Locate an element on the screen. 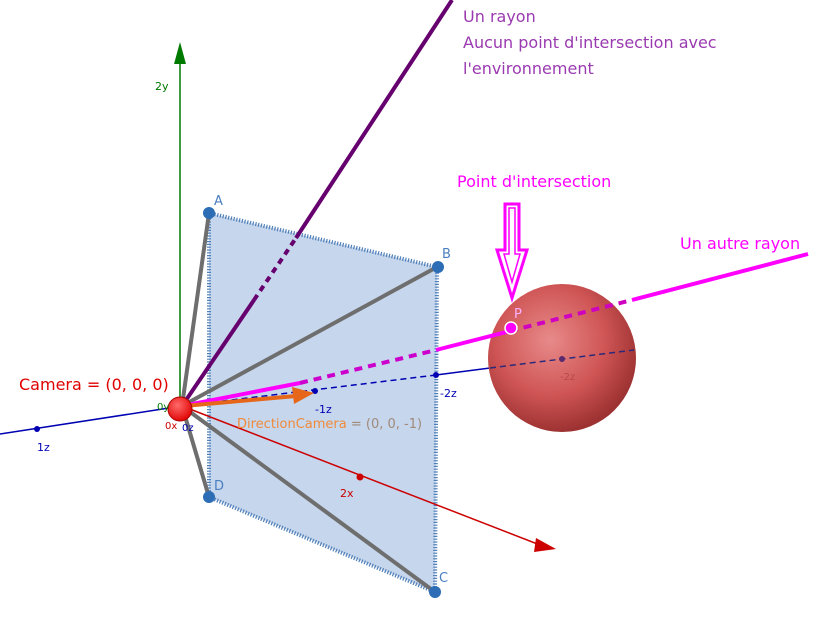 The height and width of the screenshot is (626, 824). axis-label-minus1z: -1z is located at coordinates (323, 409).